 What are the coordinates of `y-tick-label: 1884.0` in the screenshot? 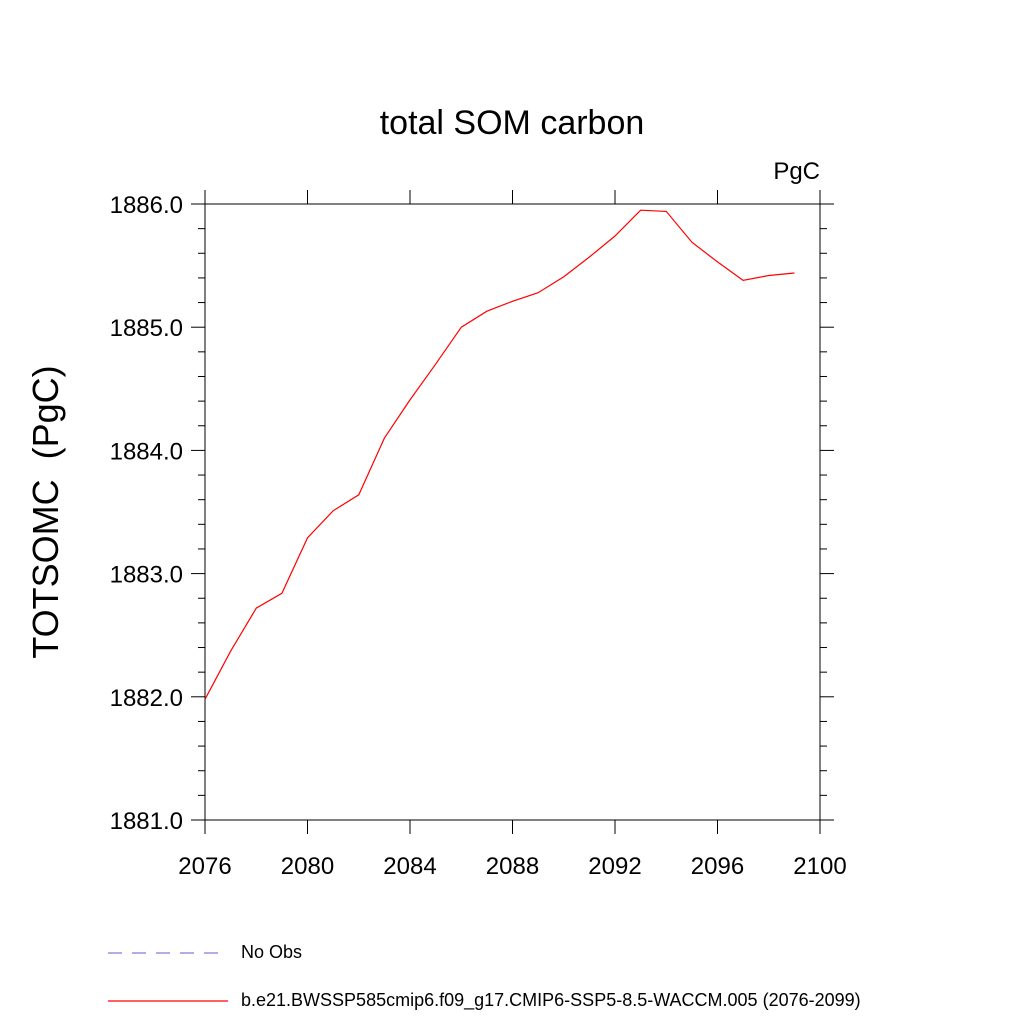 It's located at (146, 451).